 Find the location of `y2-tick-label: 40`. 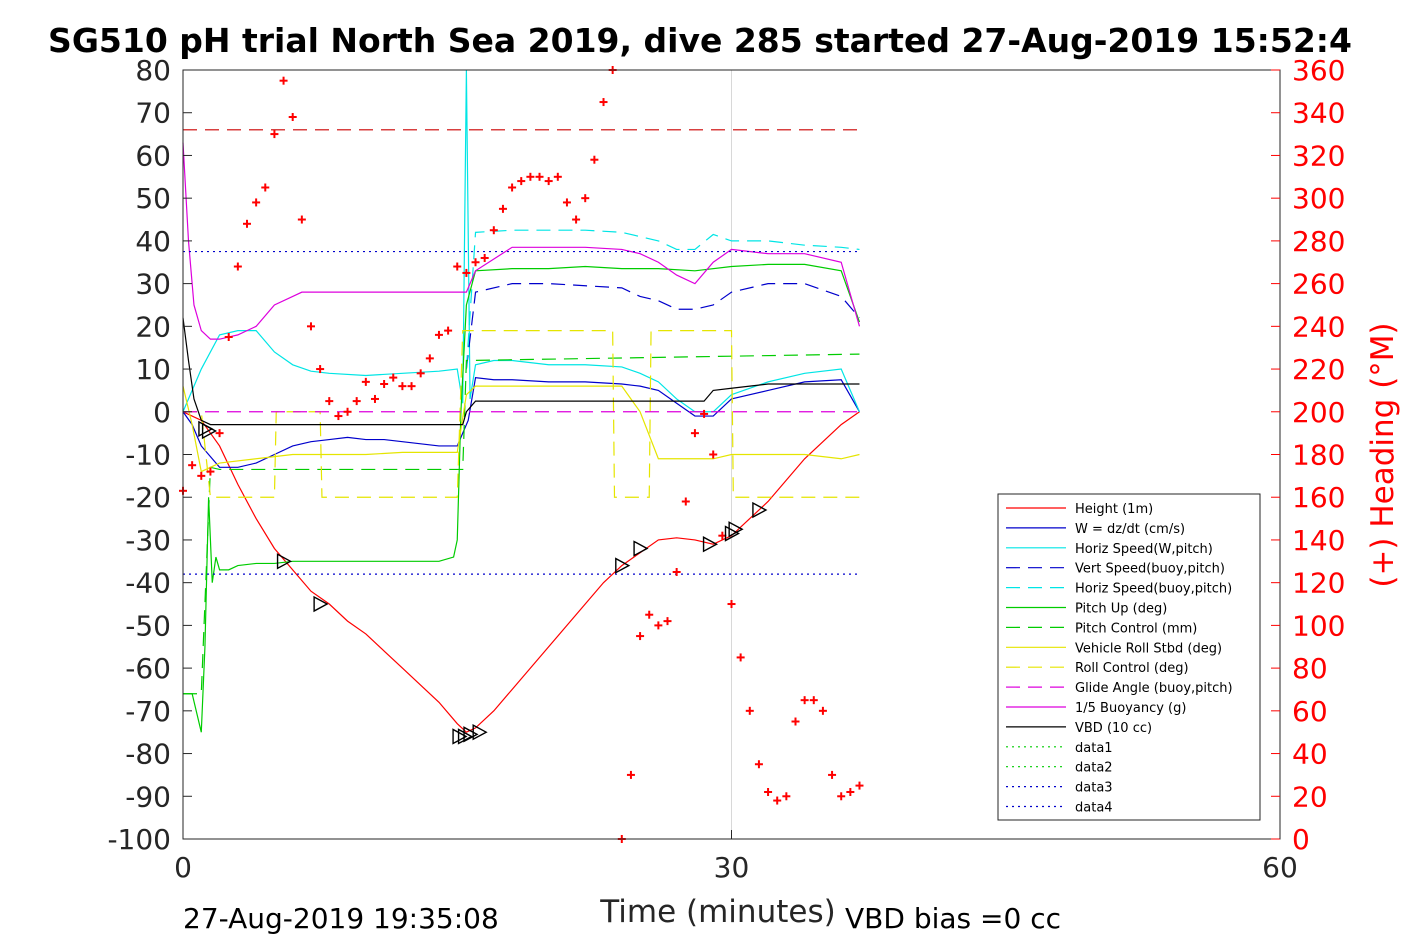

y2-tick-label: 40 is located at coordinates (1310, 754).